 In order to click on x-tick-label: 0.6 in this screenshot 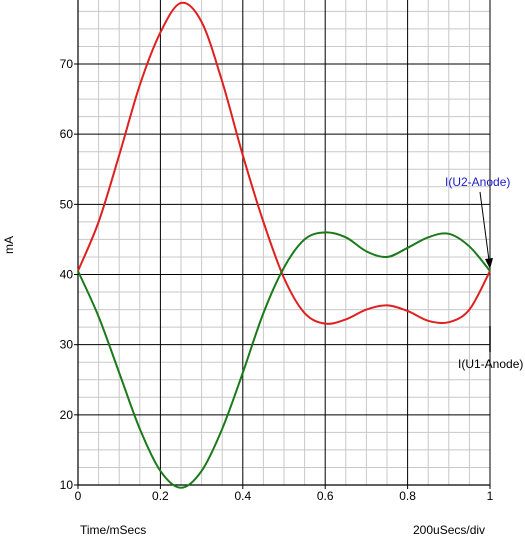, I will do `click(325, 496)`.